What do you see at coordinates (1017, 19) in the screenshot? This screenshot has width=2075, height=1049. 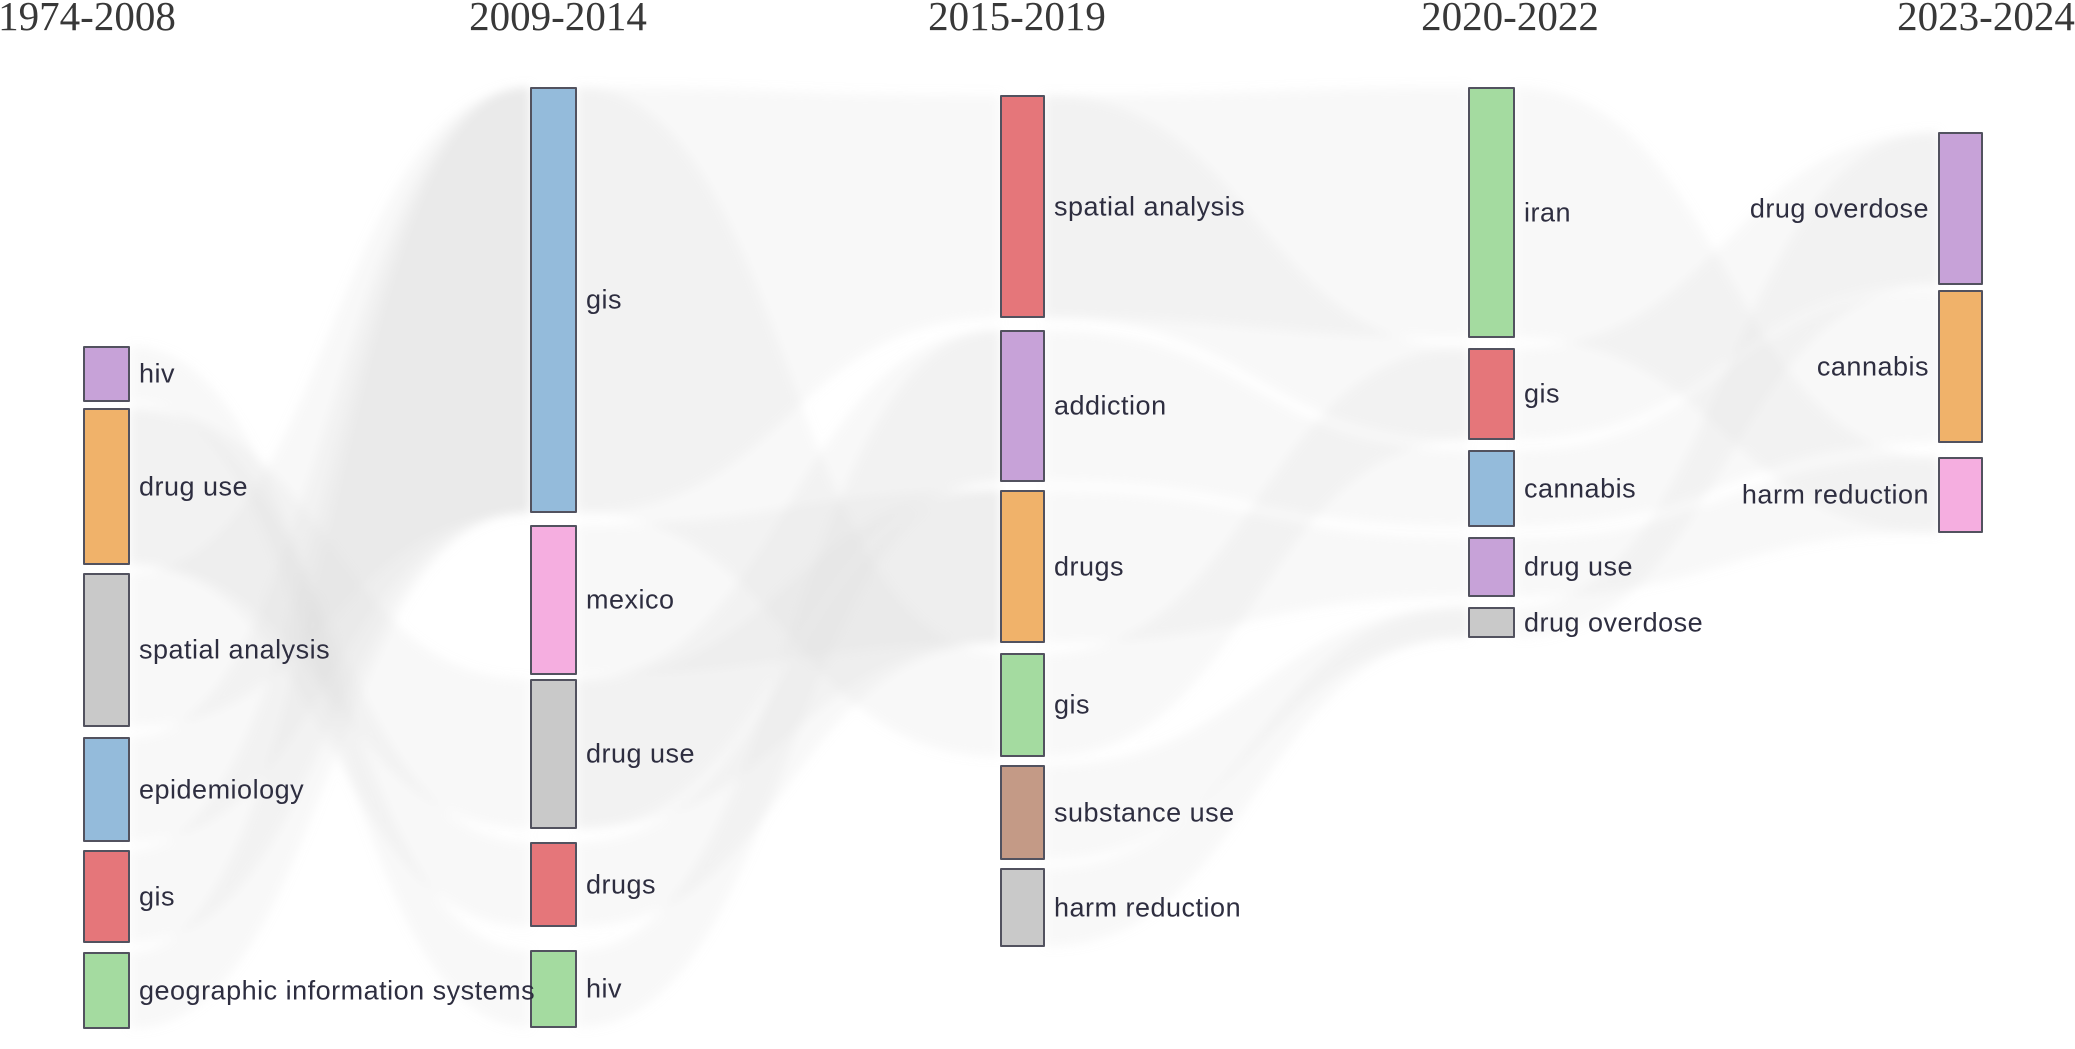 I see `period-header: 2015-2019` at bounding box center [1017, 19].